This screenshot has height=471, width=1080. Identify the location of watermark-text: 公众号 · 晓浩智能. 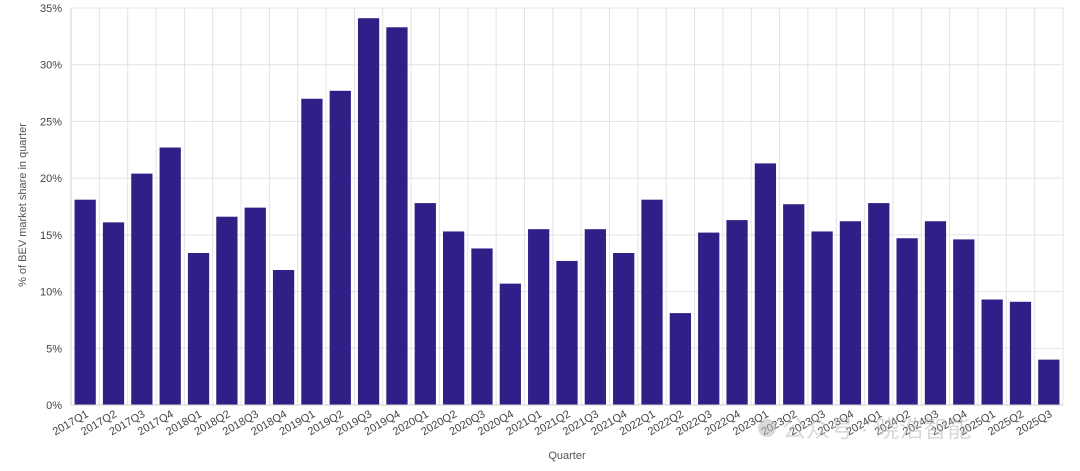
(876, 429).